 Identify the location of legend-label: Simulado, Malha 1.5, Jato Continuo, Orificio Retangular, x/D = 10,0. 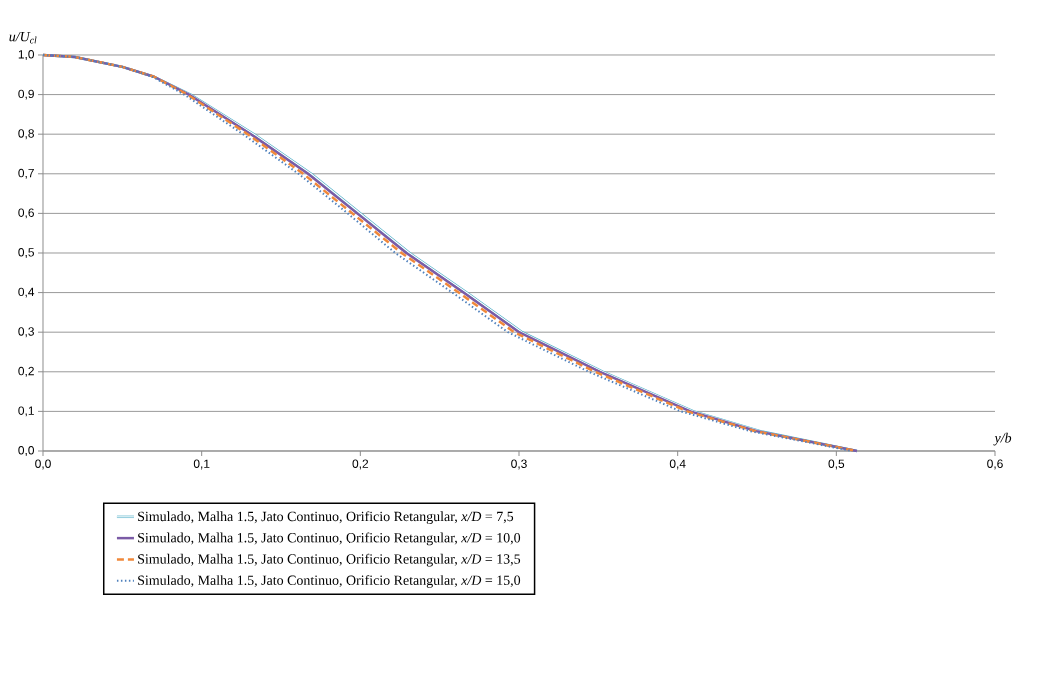
(329, 539).